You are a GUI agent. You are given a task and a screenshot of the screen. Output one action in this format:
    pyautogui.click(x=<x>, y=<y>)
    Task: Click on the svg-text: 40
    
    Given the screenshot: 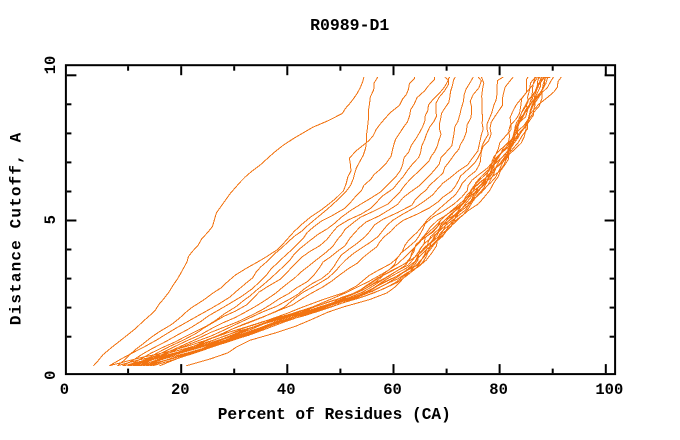 What is the action you would take?
    pyautogui.click(x=286, y=390)
    